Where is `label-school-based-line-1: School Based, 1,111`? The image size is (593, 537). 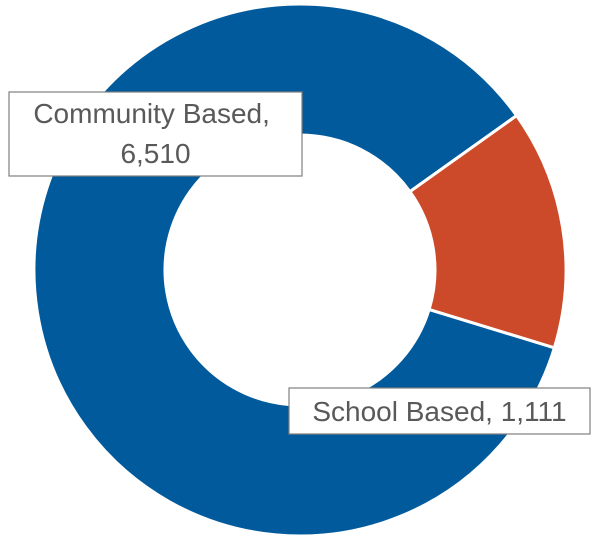 label-school-based-line-1: School Based, 1,111 is located at coordinates (439, 411).